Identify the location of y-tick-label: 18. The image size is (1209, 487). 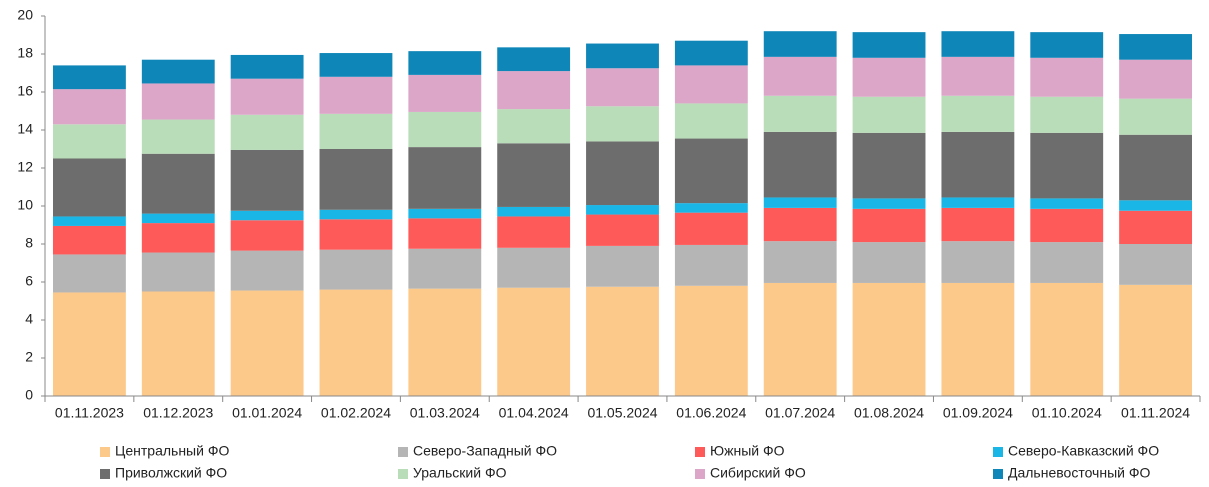
(25, 53).